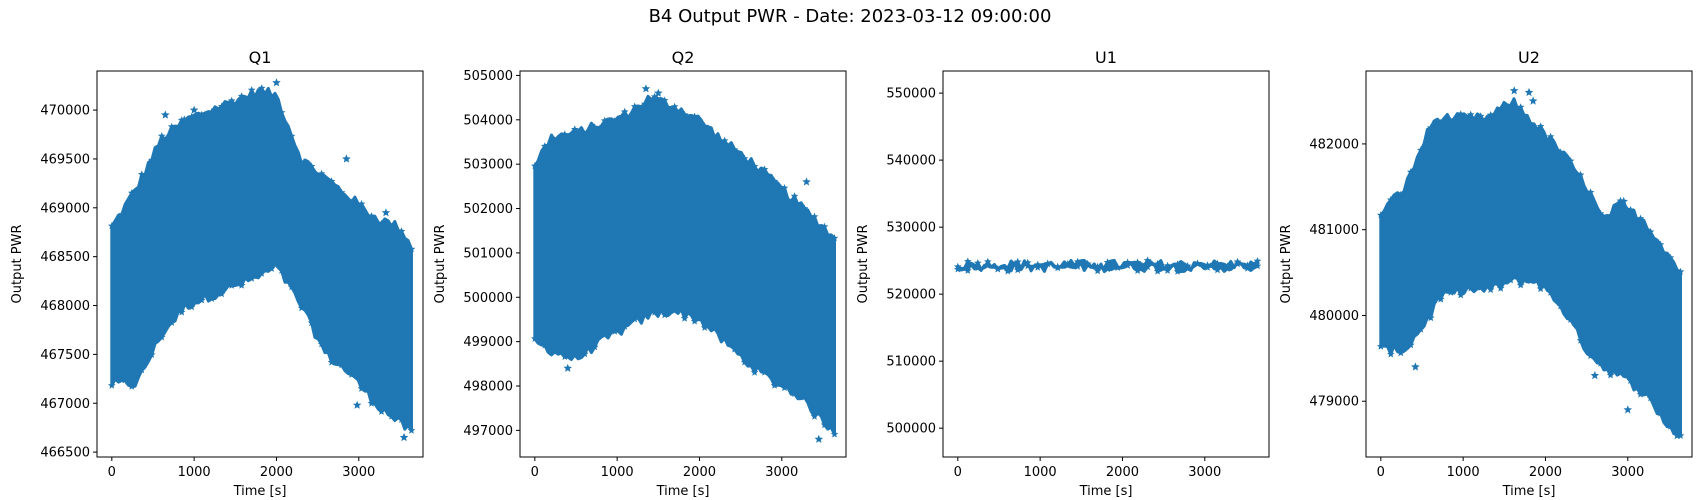 Image resolution: width=1700 pixels, height=500 pixels. What do you see at coordinates (65, 306) in the screenshot?
I see `y-tick-label: 468000` at bounding box center [65, 306].